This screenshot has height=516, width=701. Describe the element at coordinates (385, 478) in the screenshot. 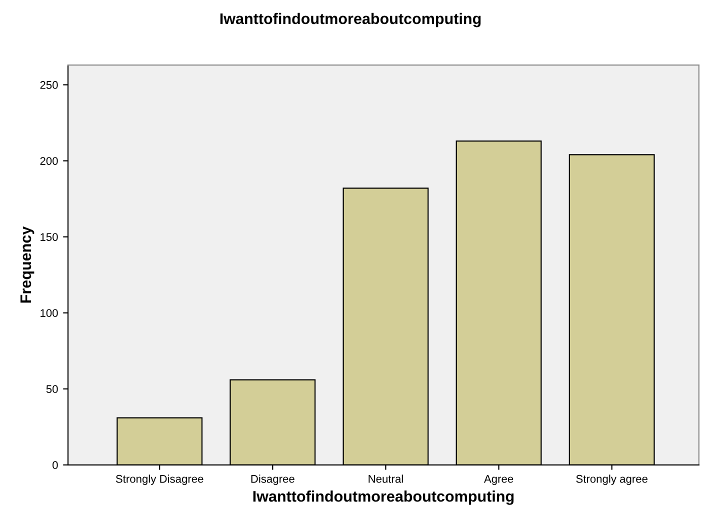

I see `x-tick-label: Neutral` at that location.